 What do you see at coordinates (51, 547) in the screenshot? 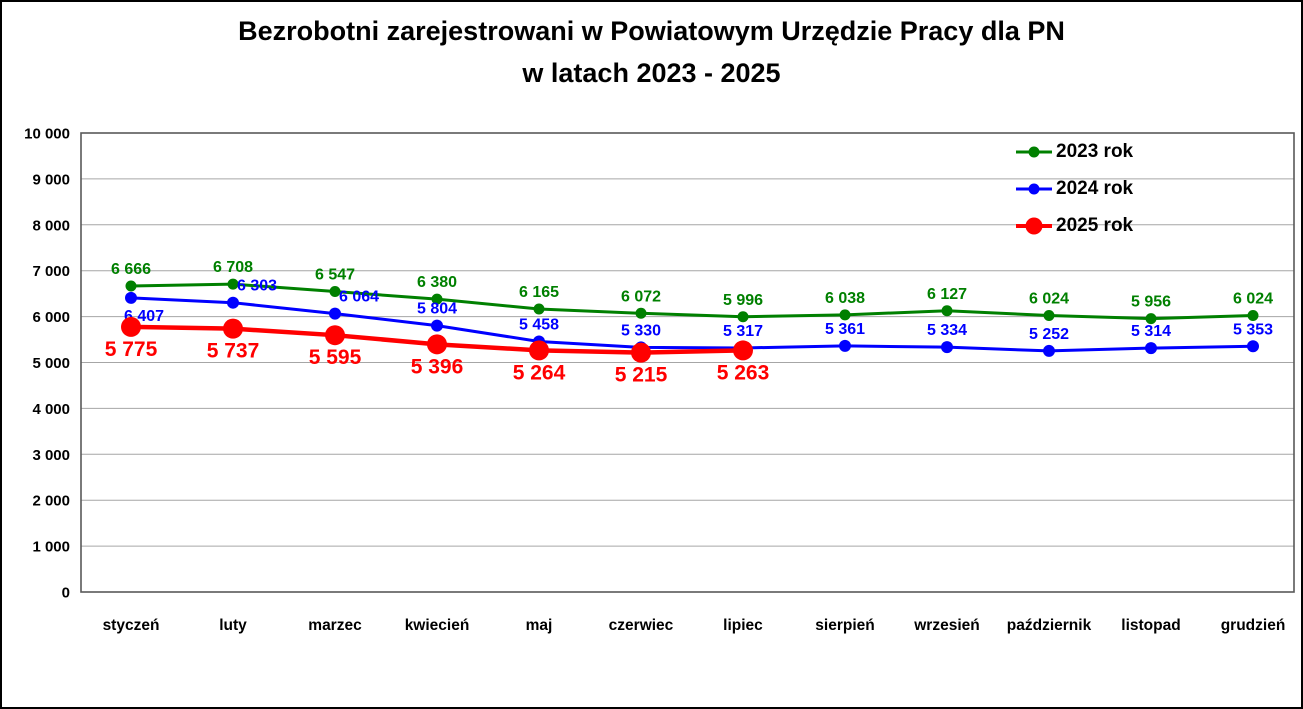
I see `y-axis-label: 1 000` at bounding box center [51, 547].